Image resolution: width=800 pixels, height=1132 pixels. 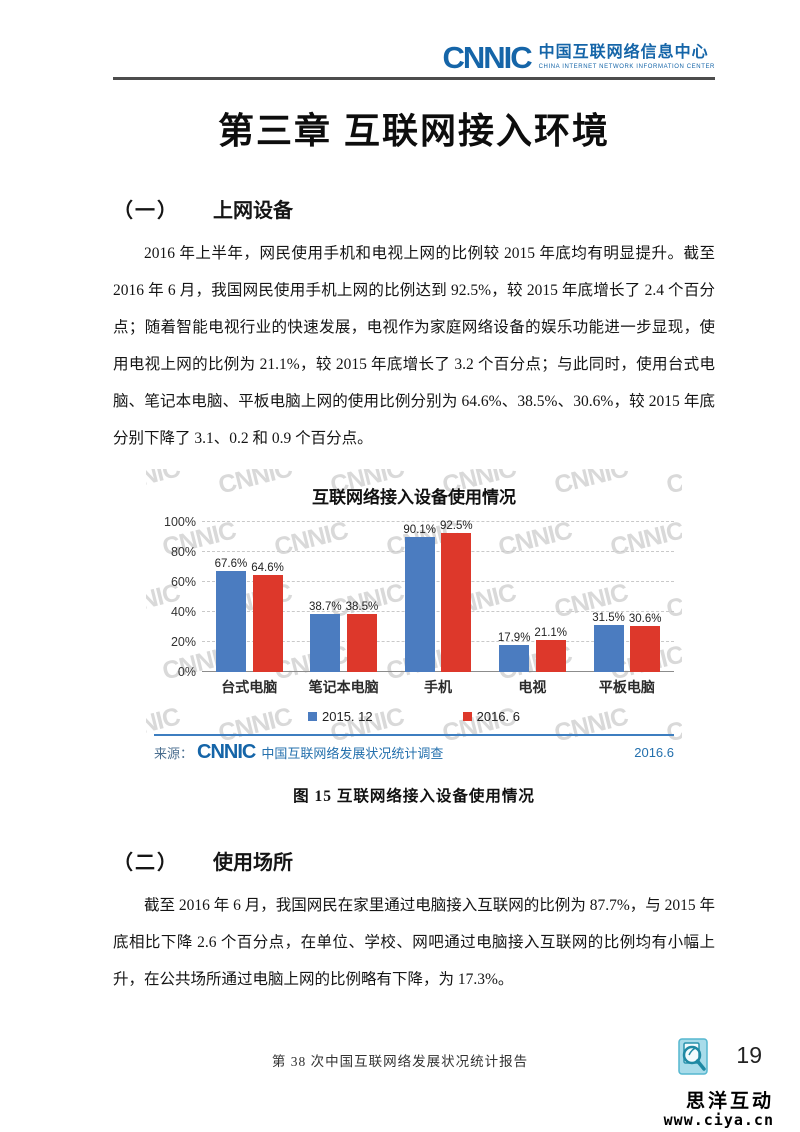 I want to click on site-watermark-name: 思洋互动, so click(x=729, y=1100).